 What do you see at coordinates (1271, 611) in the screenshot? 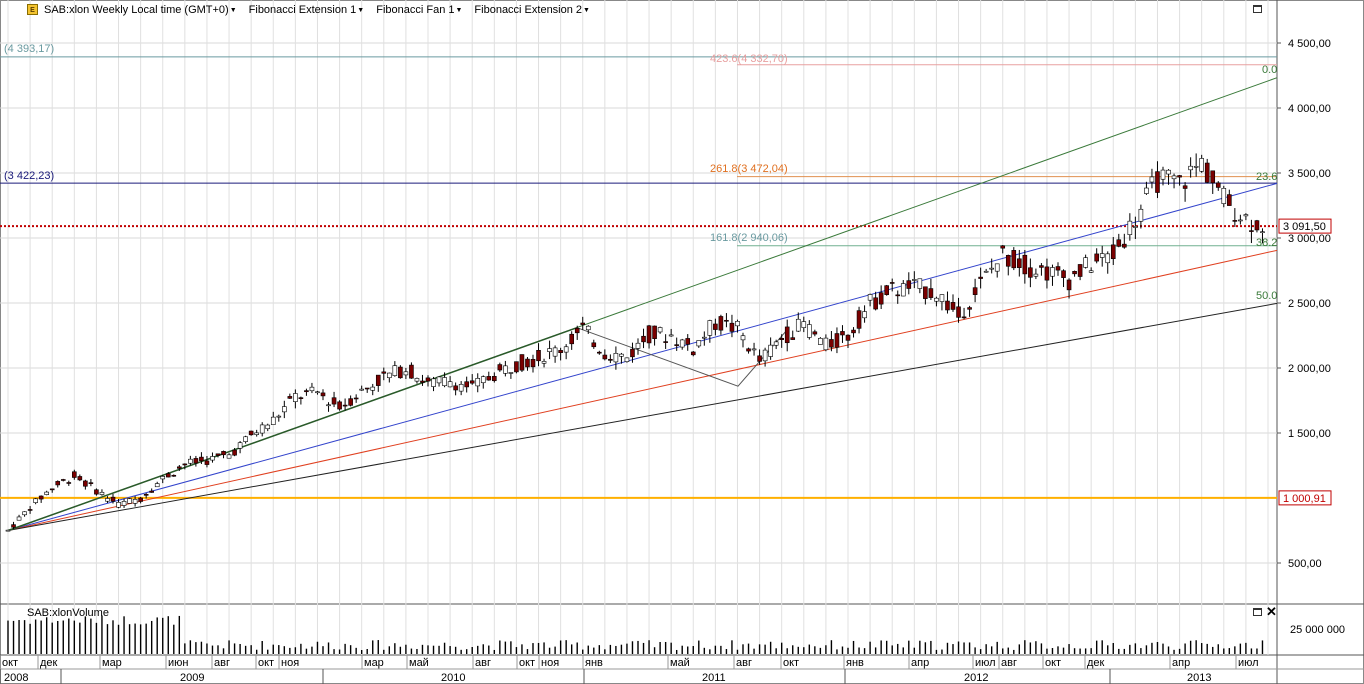
I see `close-volume-button: ✕` at bounding box center [1271, 611].